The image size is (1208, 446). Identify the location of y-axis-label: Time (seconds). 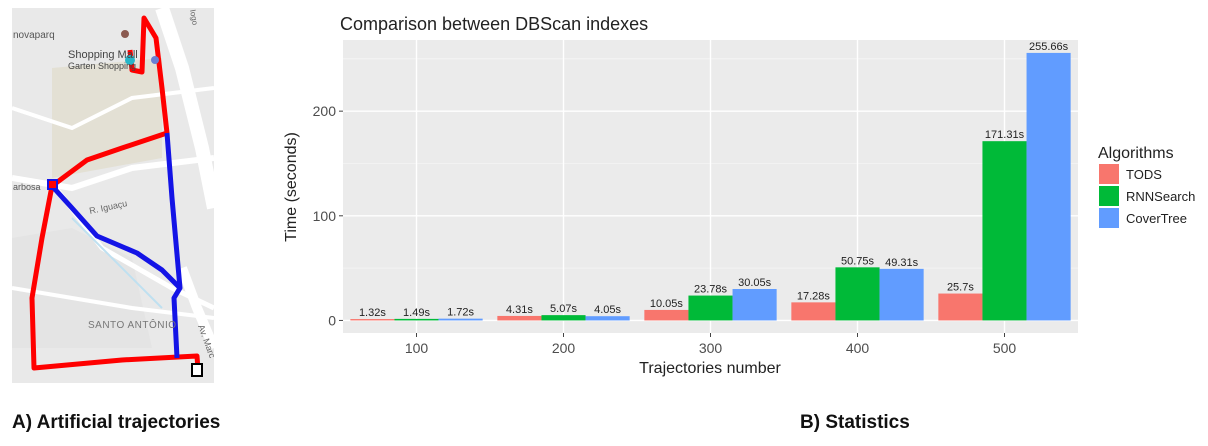
(291, 187).